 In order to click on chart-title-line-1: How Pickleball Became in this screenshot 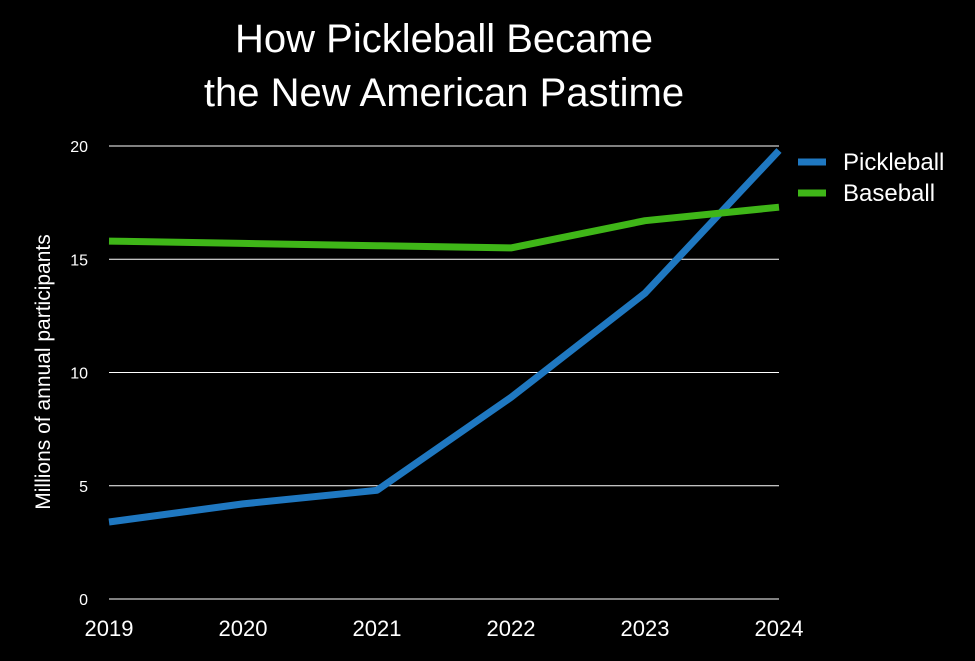, I will do `click(444, 39)`.